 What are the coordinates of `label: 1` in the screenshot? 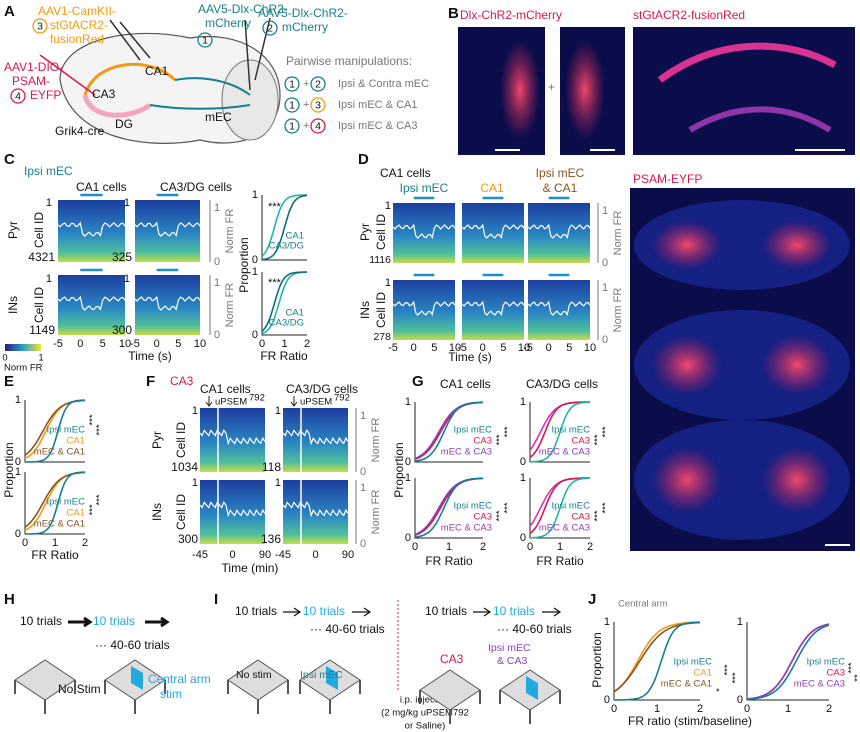 It's located at (127, 203).